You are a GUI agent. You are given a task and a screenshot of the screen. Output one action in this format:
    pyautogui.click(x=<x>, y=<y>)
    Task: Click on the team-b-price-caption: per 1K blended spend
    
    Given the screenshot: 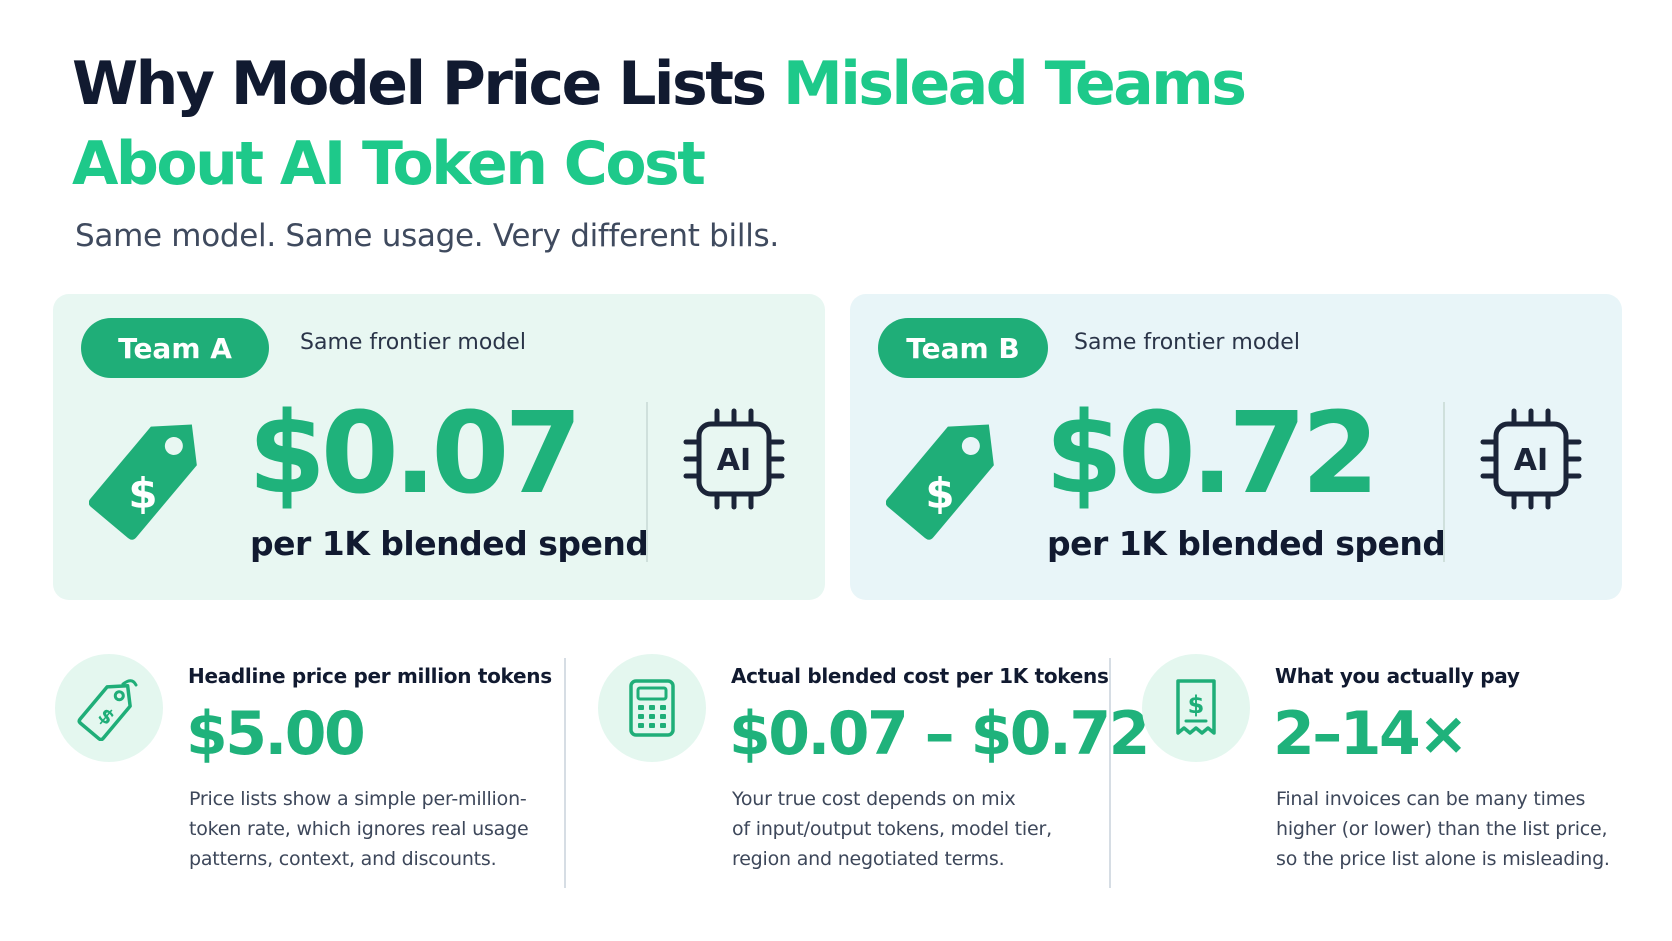 What is the action you would take?
    pyautogui.click(x=1246, y=543)
    